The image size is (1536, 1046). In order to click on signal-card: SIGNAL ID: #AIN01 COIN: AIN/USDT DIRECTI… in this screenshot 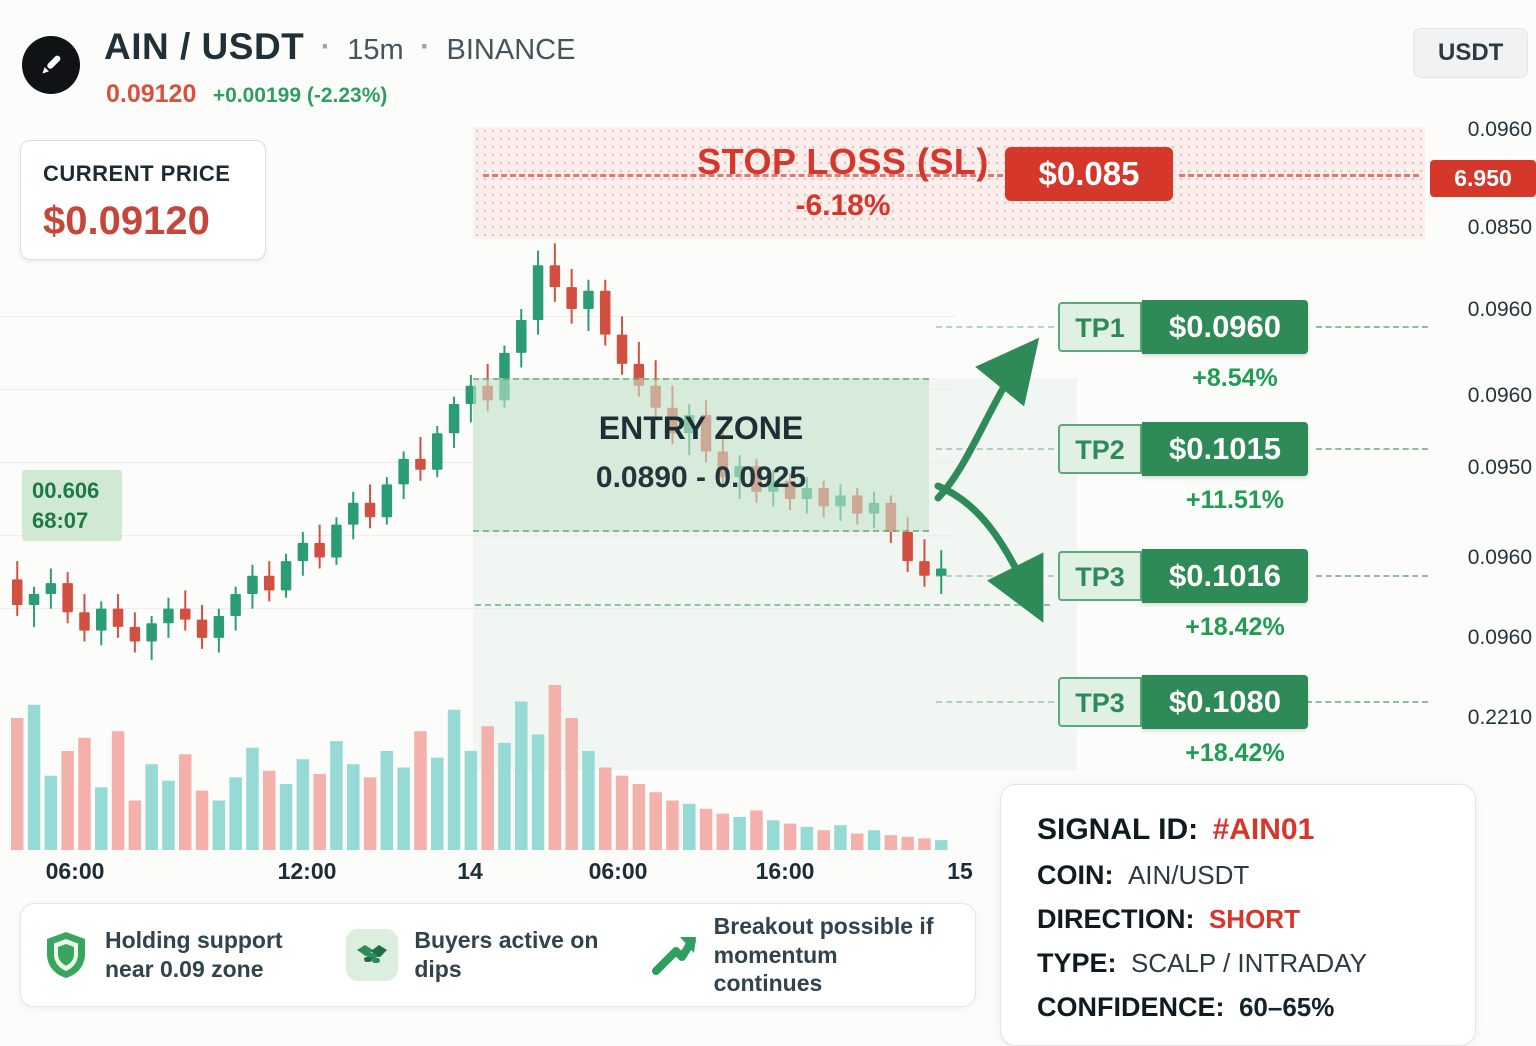, I will do `click(1238, 915)`.